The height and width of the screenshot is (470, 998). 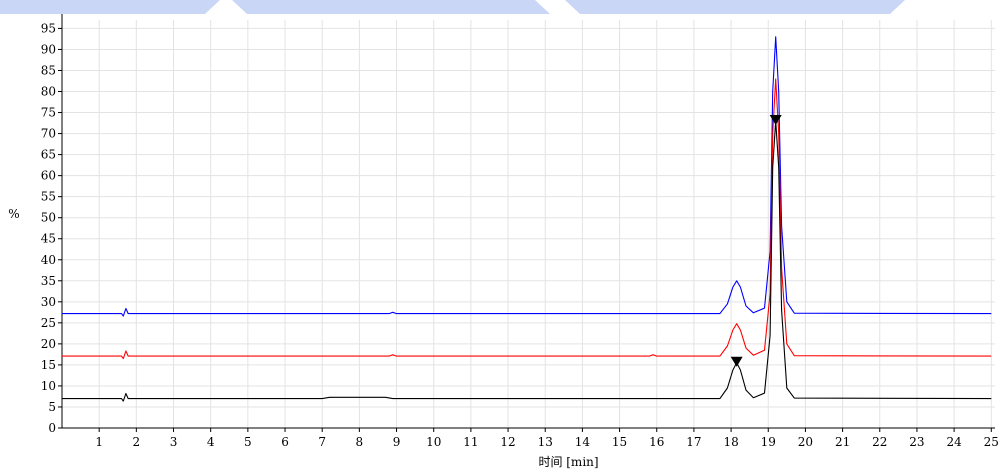 What do you see at coordinates (397, 442) in the screenshot?
I see `x-tick-label: 9` at bounding box center [397, 442].